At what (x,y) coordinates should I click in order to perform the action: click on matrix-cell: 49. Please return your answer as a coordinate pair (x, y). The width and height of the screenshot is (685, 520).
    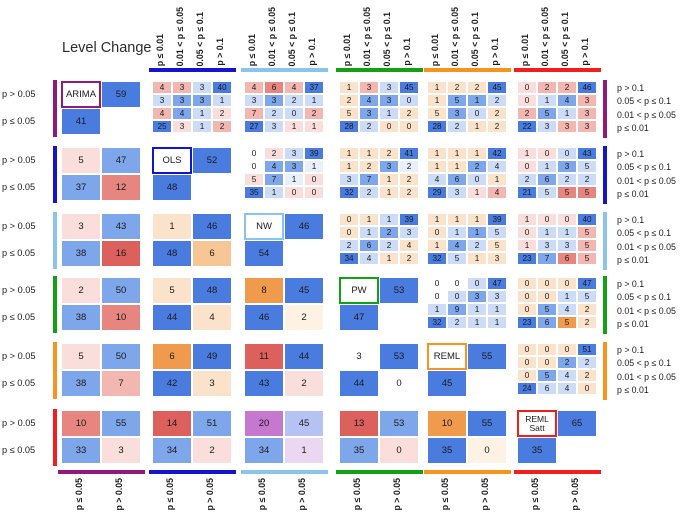
    Looking at the image, I should click on (212, 356).